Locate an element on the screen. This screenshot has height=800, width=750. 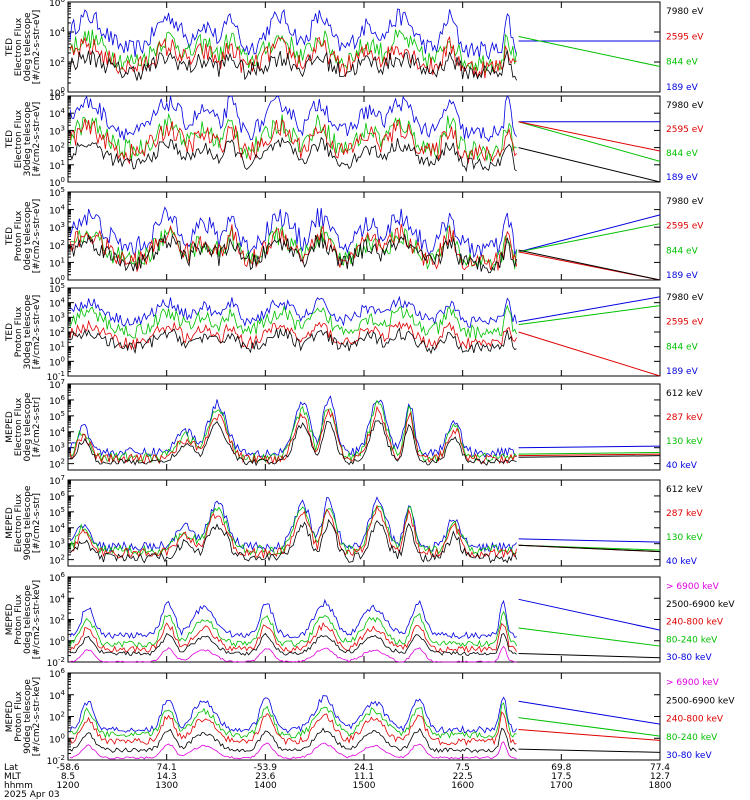
series-line-2595-ev is located at coordinates (293, 335).